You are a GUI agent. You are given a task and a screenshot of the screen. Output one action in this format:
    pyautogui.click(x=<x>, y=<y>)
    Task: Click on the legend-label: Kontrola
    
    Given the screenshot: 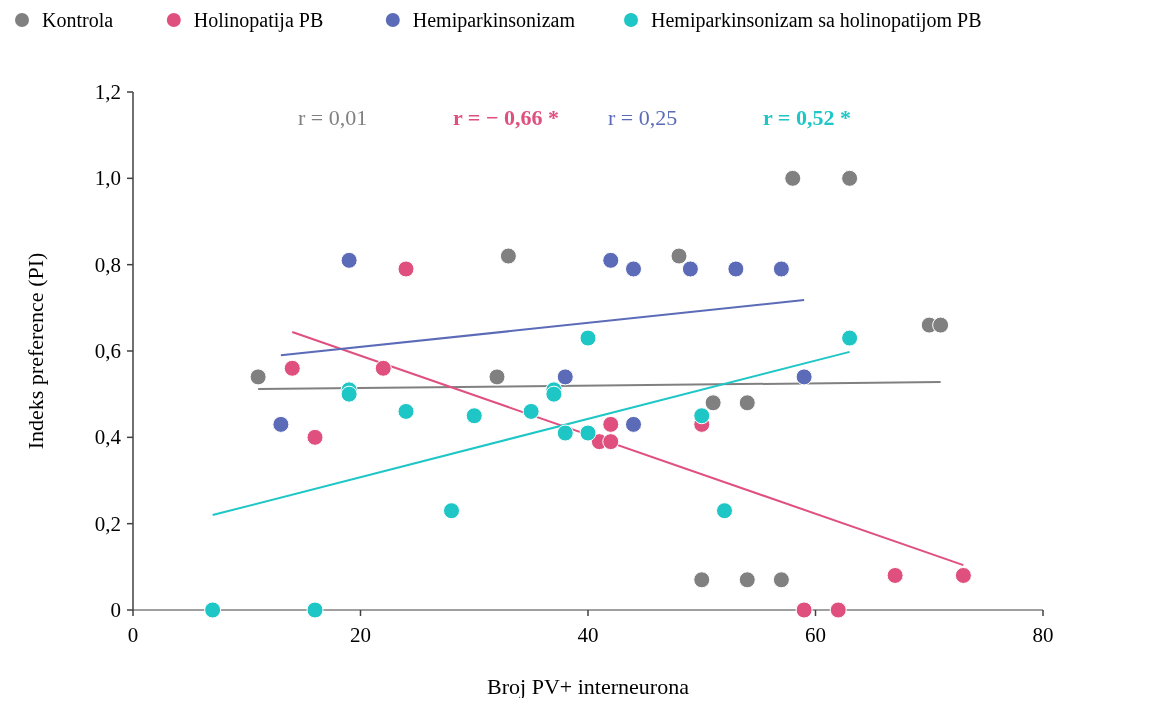 What is the action you would take?
    pyautogui.click(x=78, y=20)
    